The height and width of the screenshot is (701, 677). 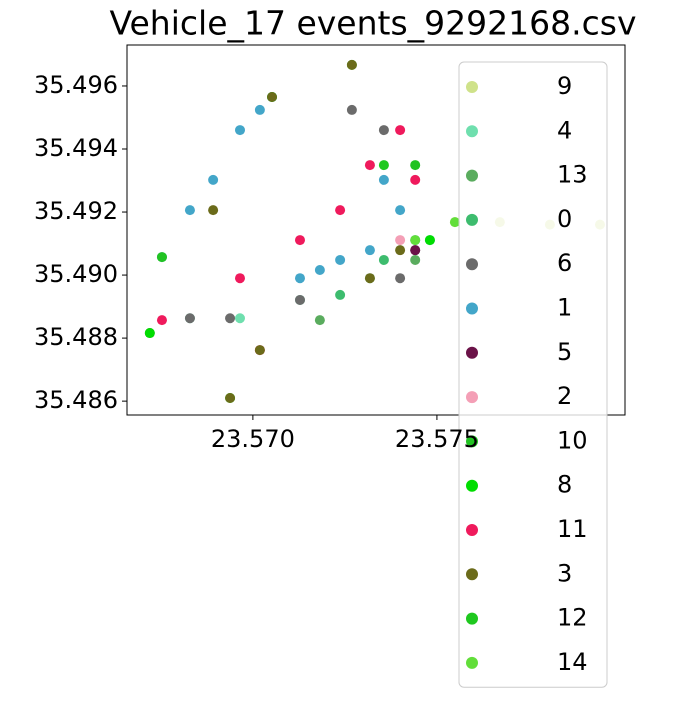 What do you see at coordinates (572, 529) in the screenshot?
I see `legend-label: 11` at bounding box center [572, 529].